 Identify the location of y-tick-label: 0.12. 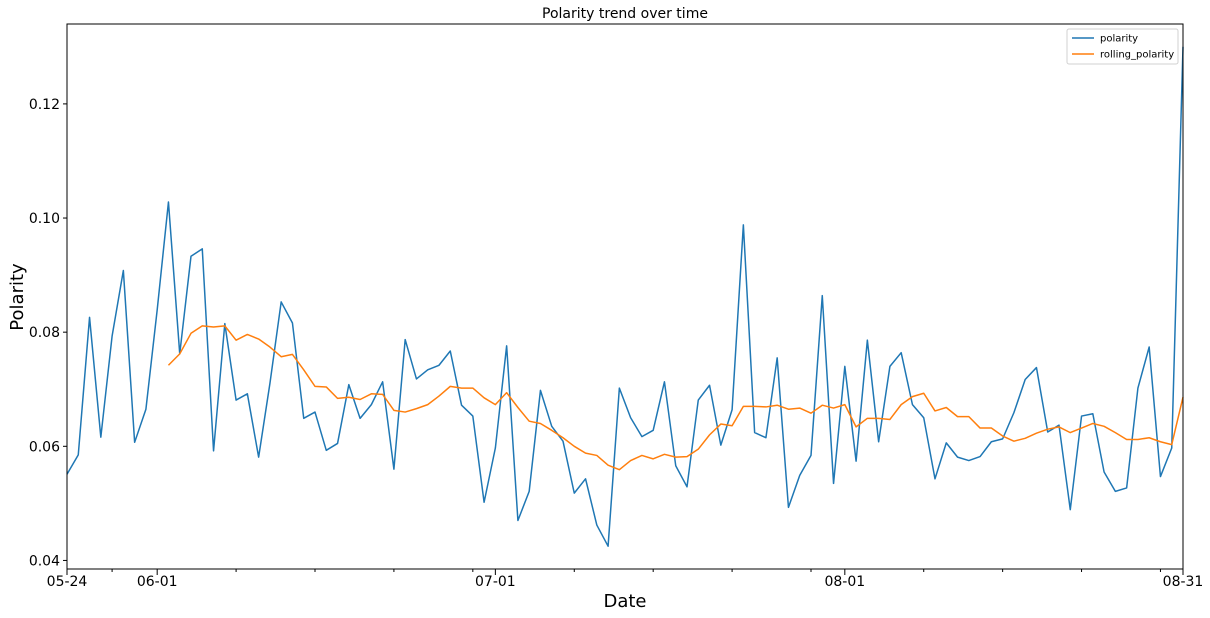
(44, 105).